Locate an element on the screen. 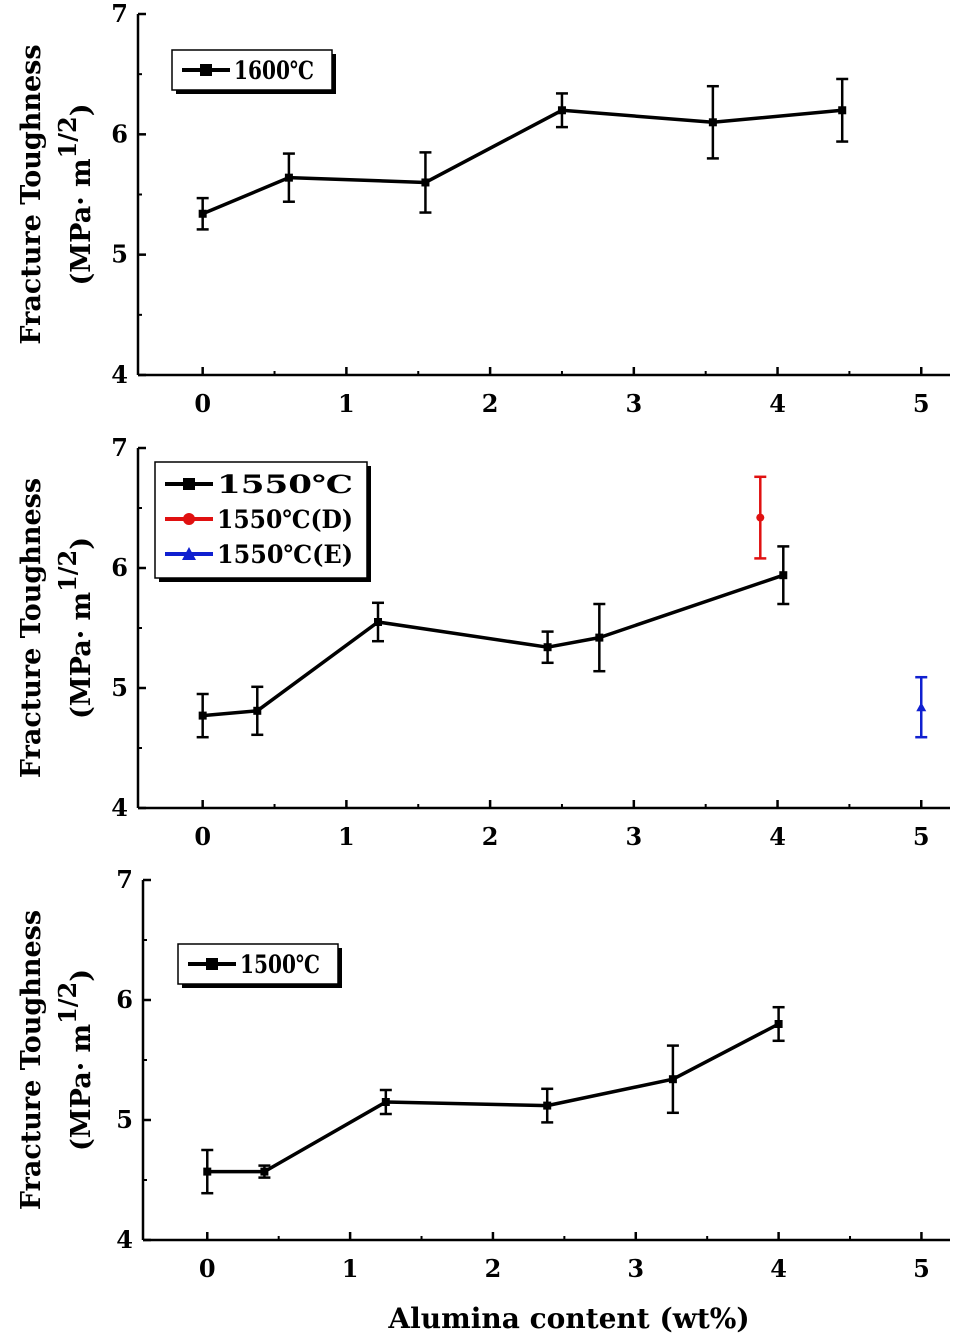 This screenshot has height=1337, width=969. legend-box is located at coordinates (252, 70).